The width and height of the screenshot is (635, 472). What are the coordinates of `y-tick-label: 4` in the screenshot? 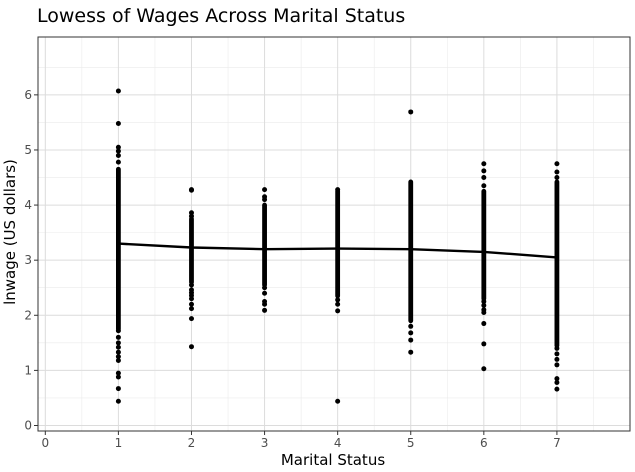 It's located at (28, 205).